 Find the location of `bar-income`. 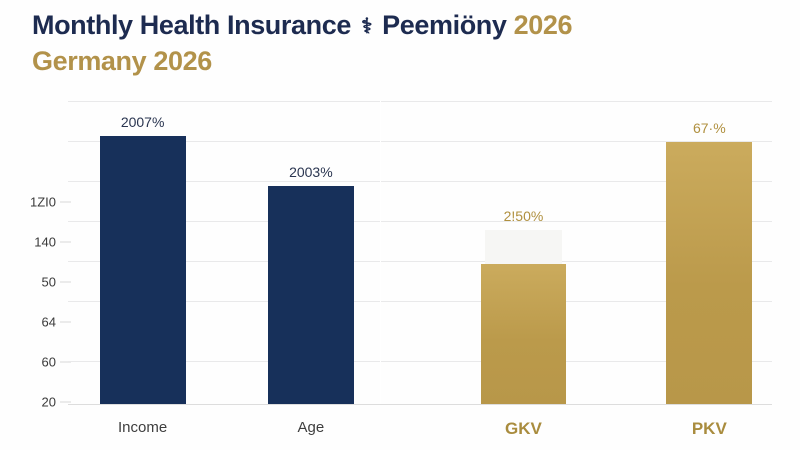

bar-income is located at coordinates (142, 269).